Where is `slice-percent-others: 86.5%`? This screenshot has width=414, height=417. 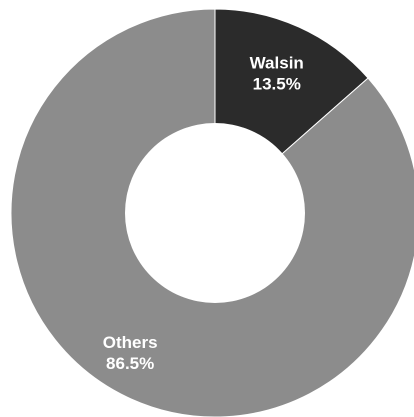 slice-percent-others: 86.5% is located at coordinates (130, 363).